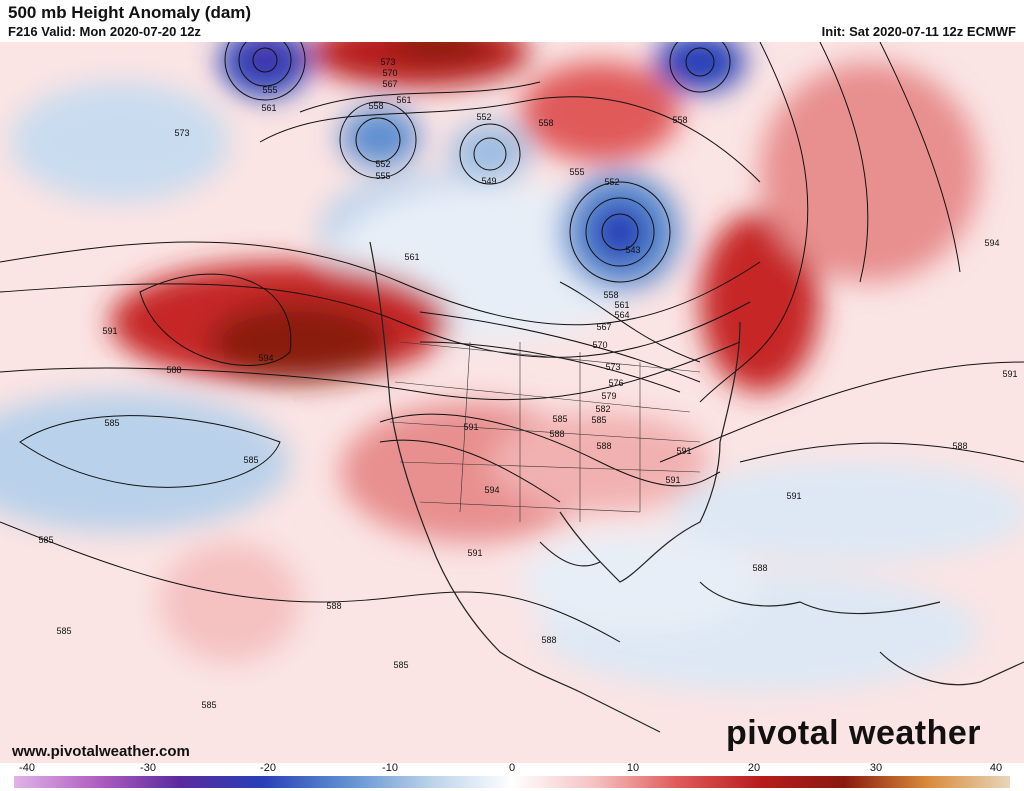 The image size is (1024, 791). I want to click on colorbar-tick: -30, so click(148, 768).